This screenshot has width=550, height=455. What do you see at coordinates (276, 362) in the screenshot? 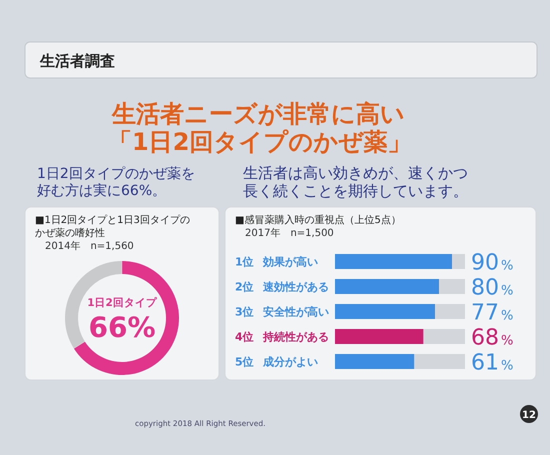
I see `y-tick-label: 5位 成分がよい` at bounding box center [276, 362].